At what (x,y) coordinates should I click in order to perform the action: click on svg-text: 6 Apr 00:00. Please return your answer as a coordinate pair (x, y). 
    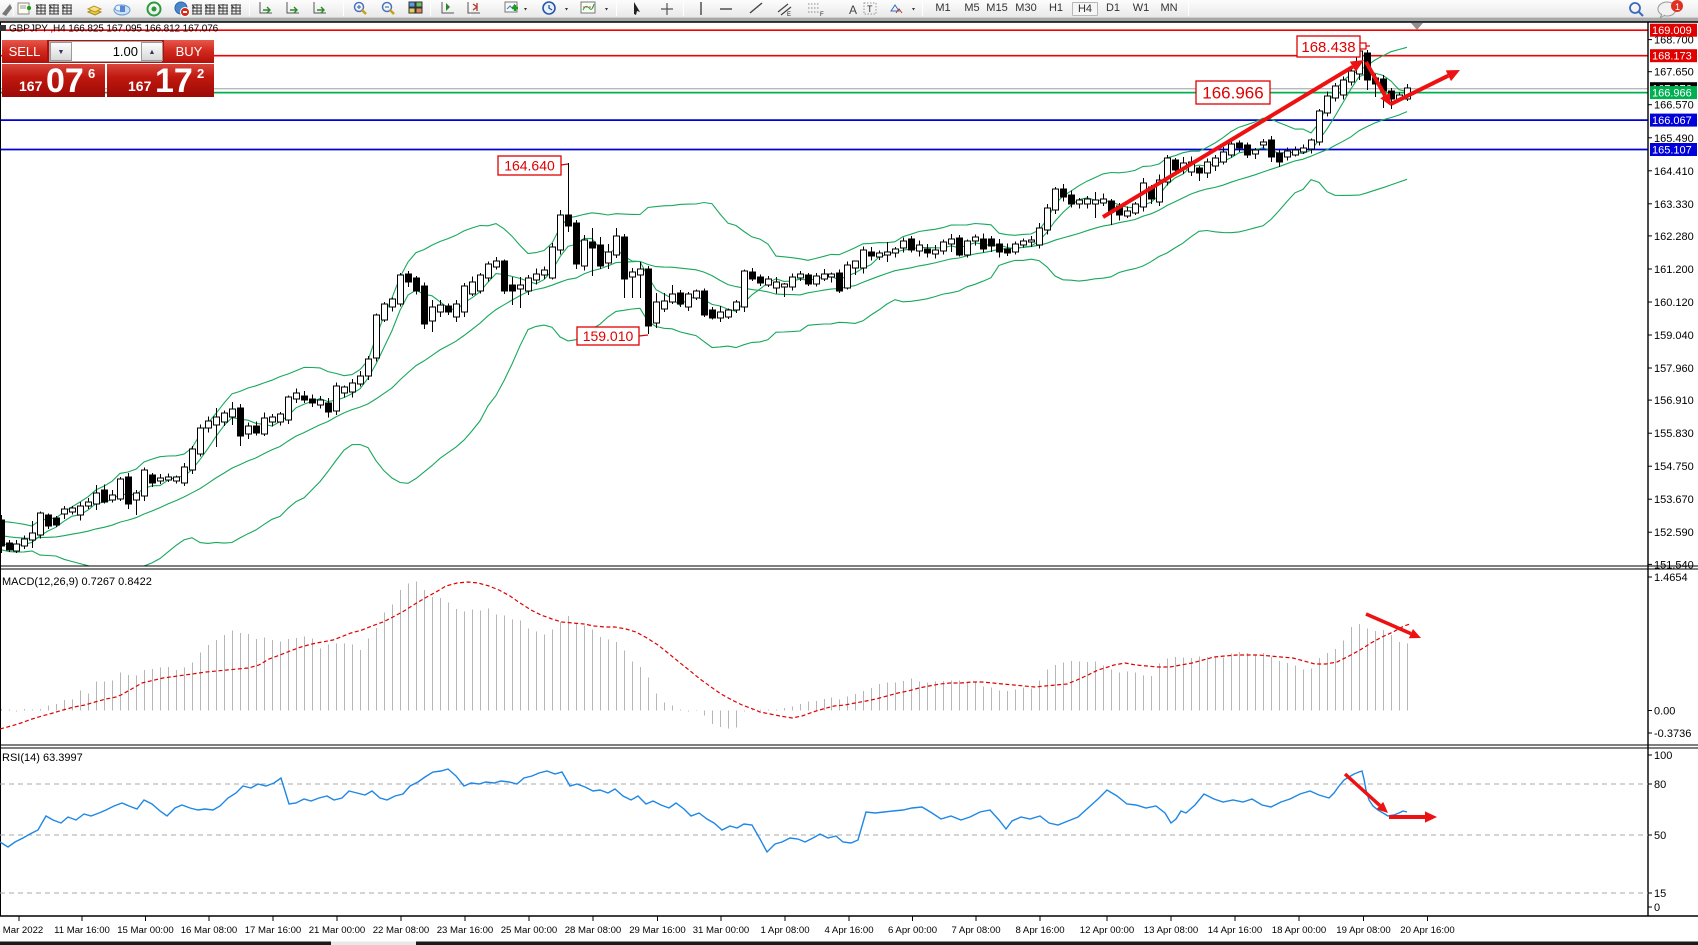
    Looking at the image, I should click on (912, 930).